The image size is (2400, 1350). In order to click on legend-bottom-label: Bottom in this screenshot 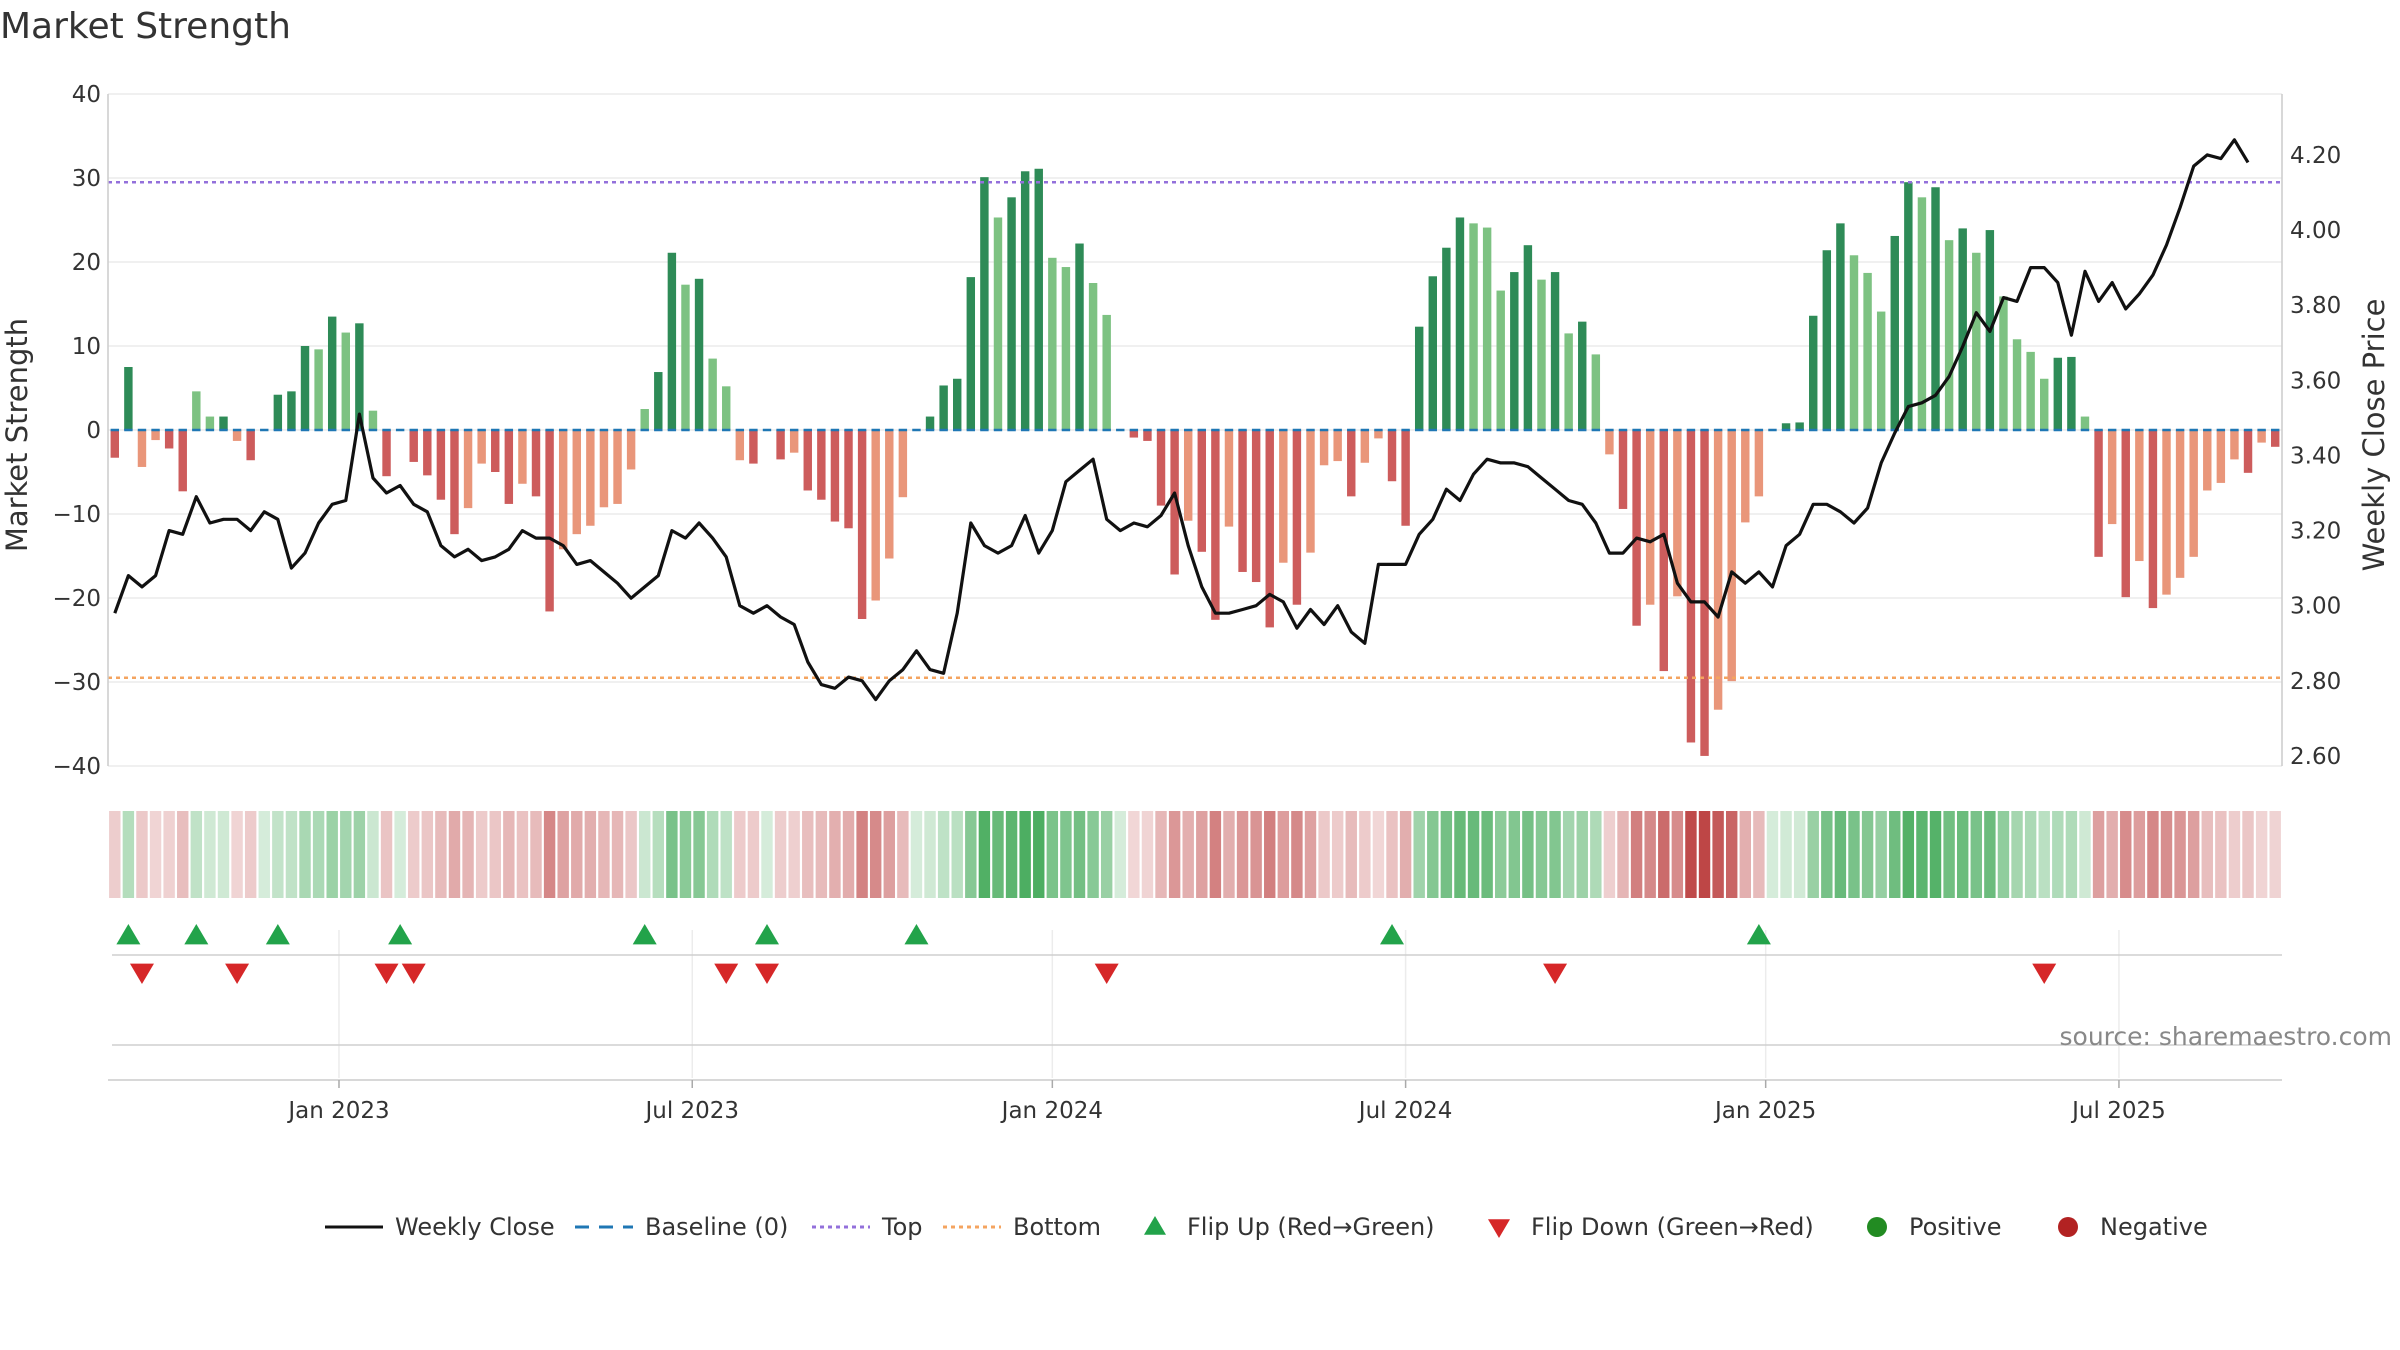, I will do `click(1057, 1227)`.